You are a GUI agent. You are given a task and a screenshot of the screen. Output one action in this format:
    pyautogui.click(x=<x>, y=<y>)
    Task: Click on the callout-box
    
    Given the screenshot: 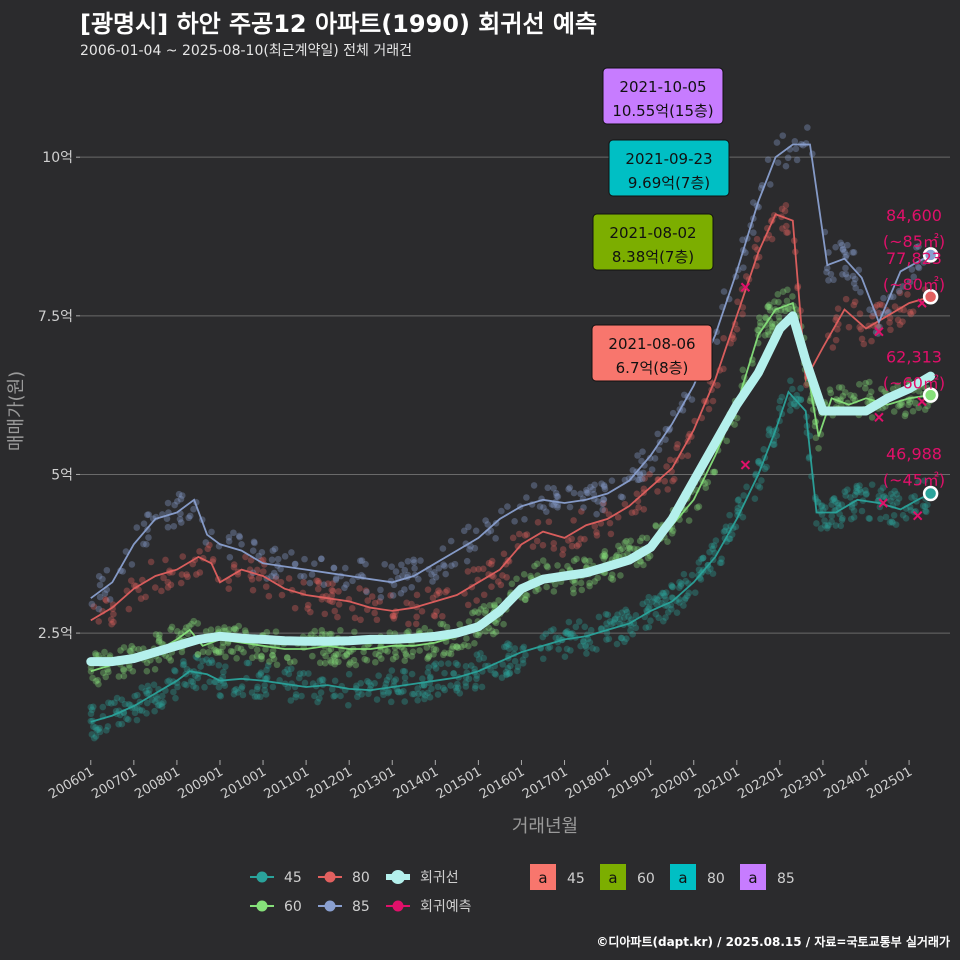 What is the action you would take?
    pyautogui.click(x=669, y=168)
    